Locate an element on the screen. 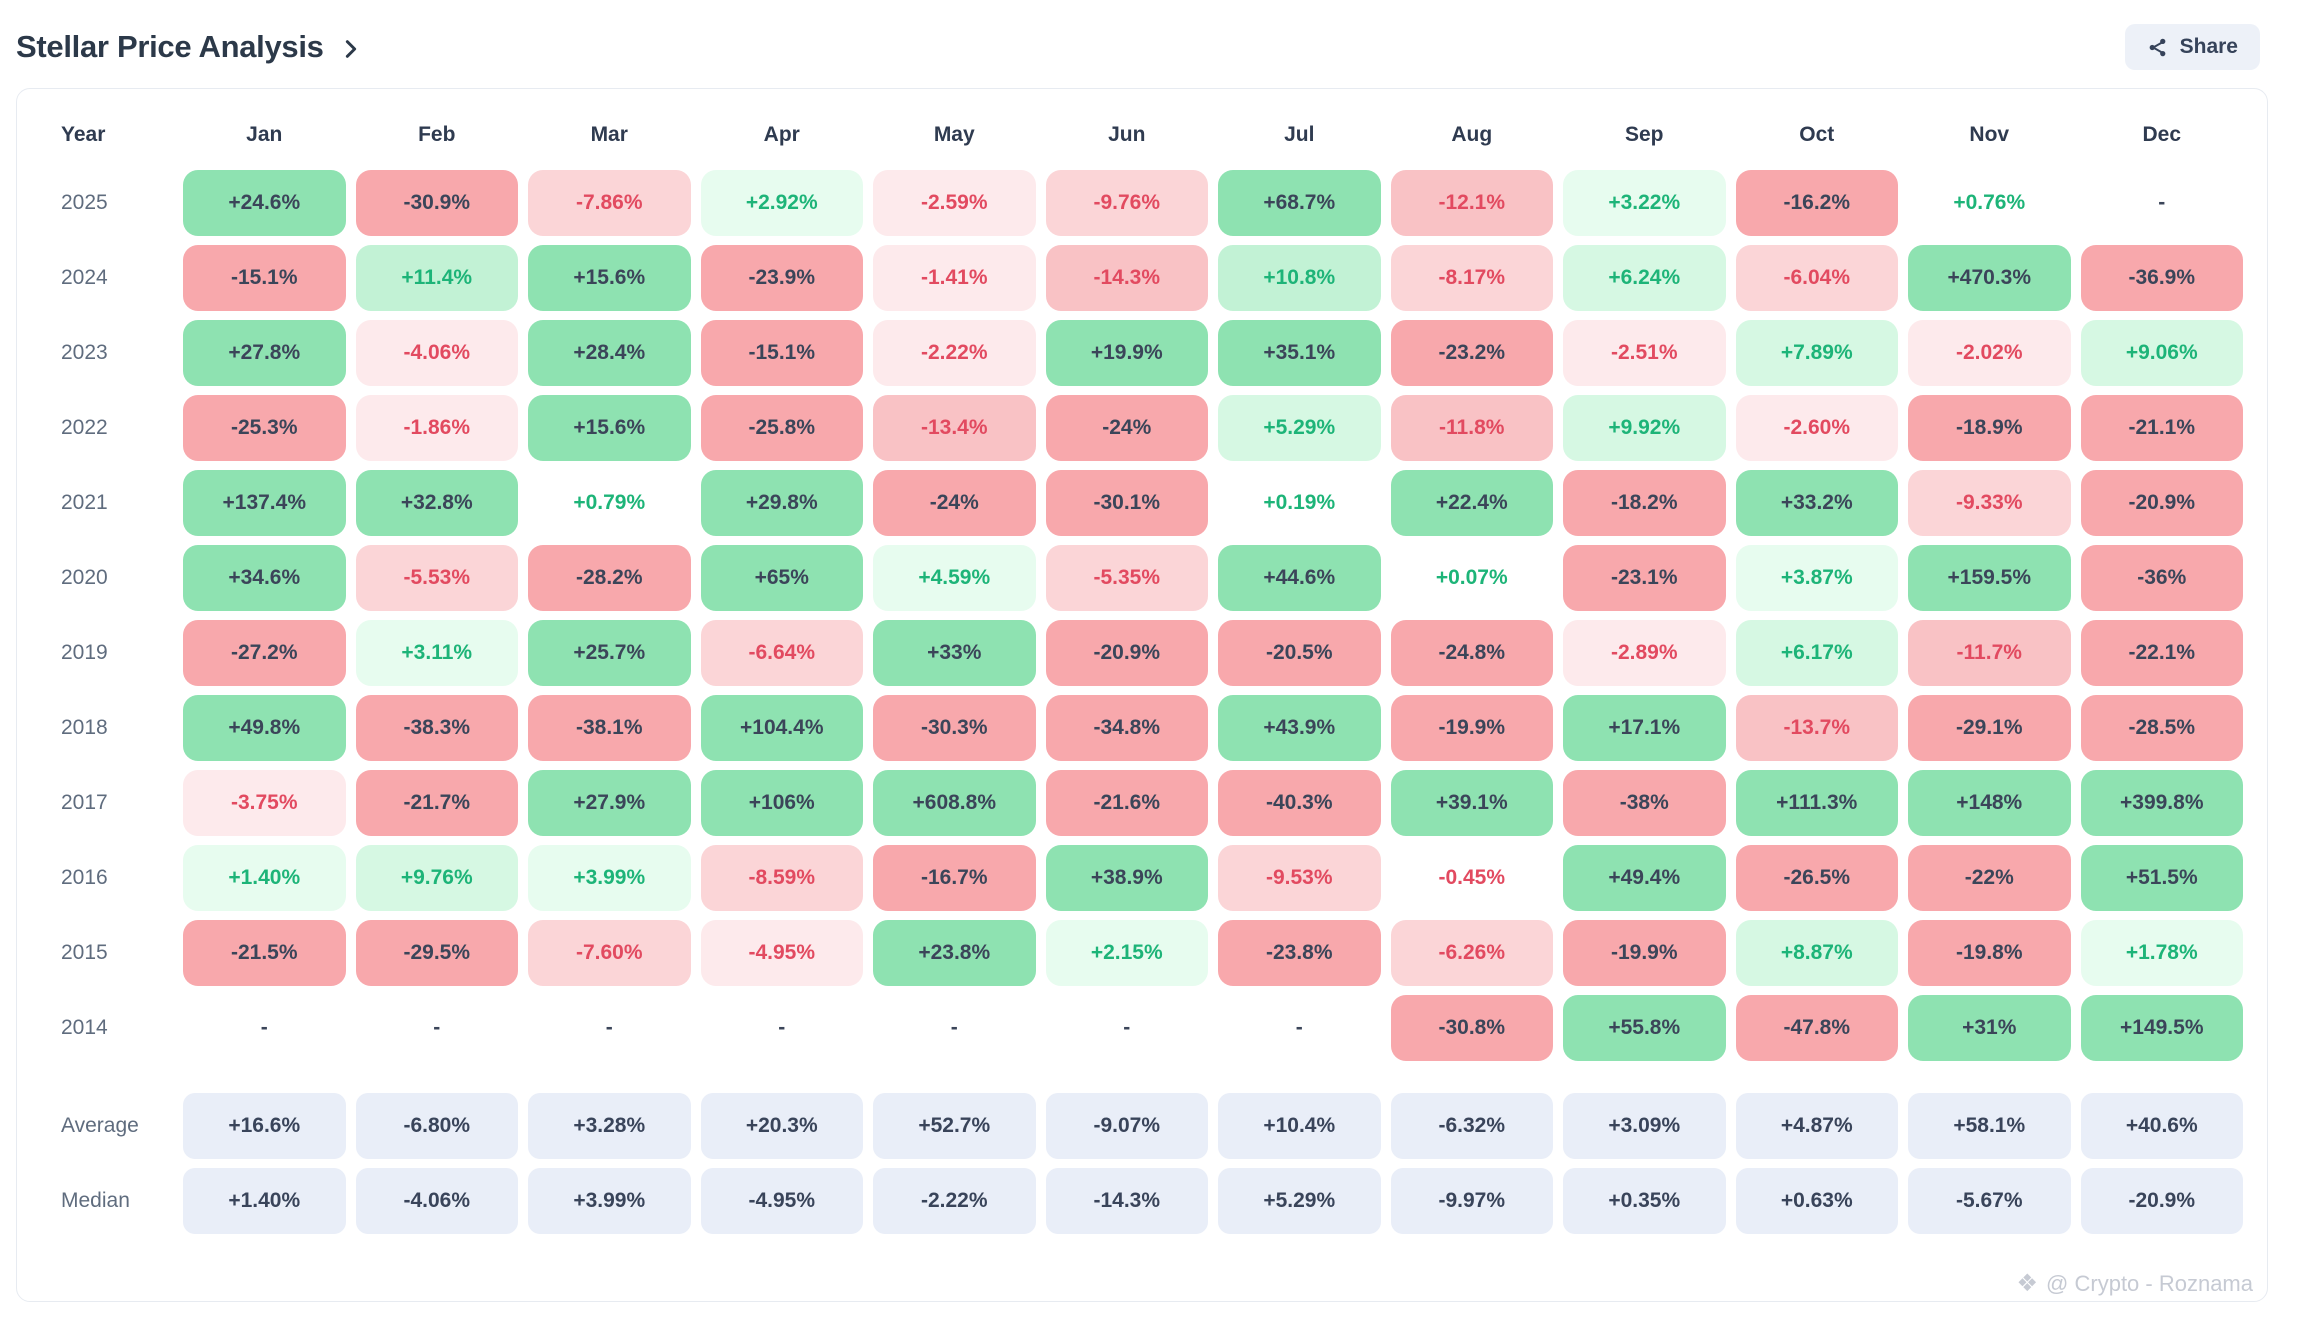 The width and height of the screenshot is (2324, 1324). month-value-cell: -6.26% is located at coordinates (1471, 953).